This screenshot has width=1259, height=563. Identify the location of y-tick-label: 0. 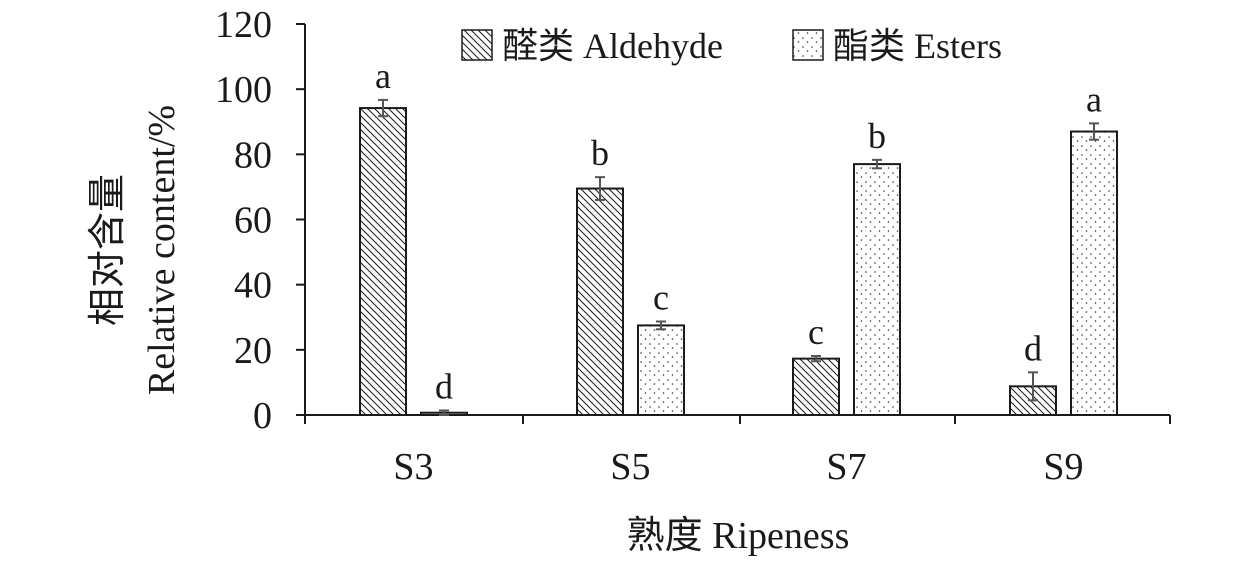
(262, 416).